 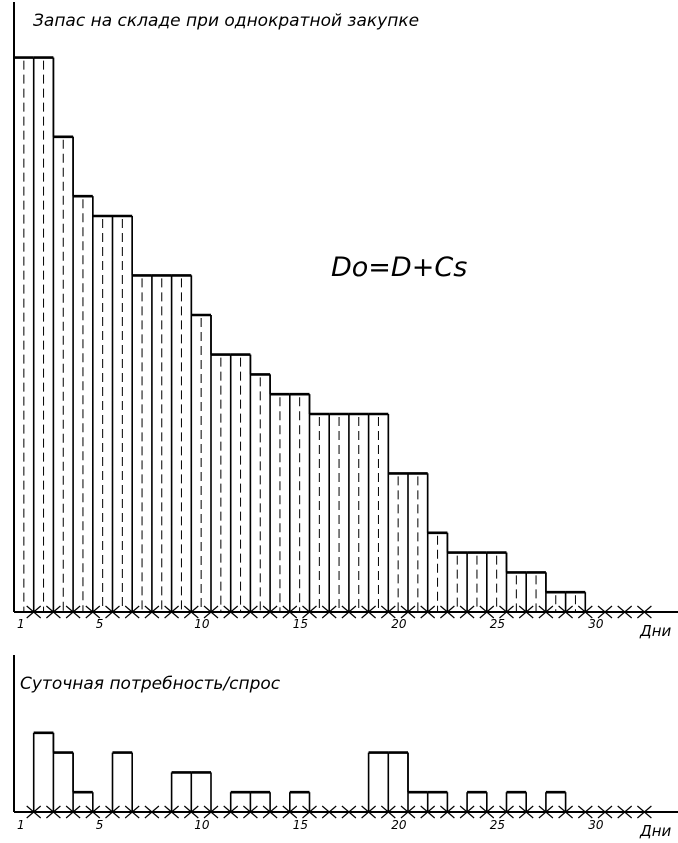 What do you see at coordinates (202, 825) in the screenshot?
I see `demand-x-tick-label: 10` at bounding box center [202, 825].